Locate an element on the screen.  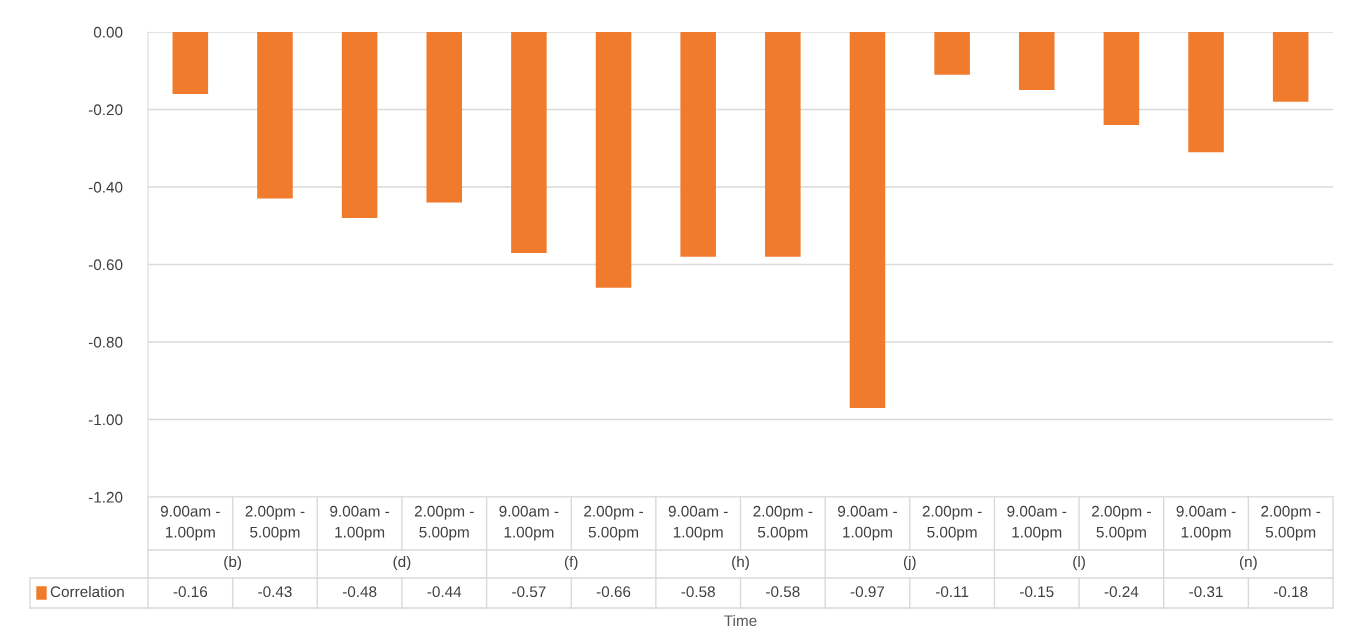
text: (d) is located at coordinates (402, 563).